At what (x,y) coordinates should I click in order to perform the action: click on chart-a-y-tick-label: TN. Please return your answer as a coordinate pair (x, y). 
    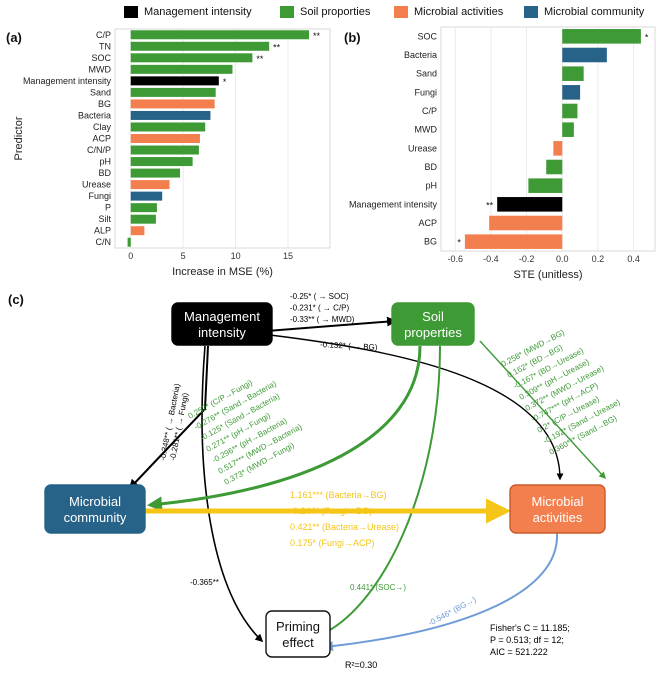
    Looking at the image, I should click on (105, 46).